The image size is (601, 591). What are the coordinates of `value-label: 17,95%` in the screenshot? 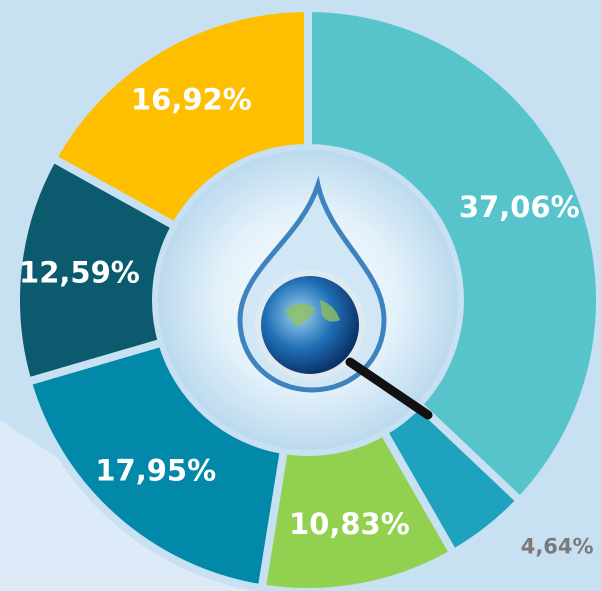 It's located at (155, 470).